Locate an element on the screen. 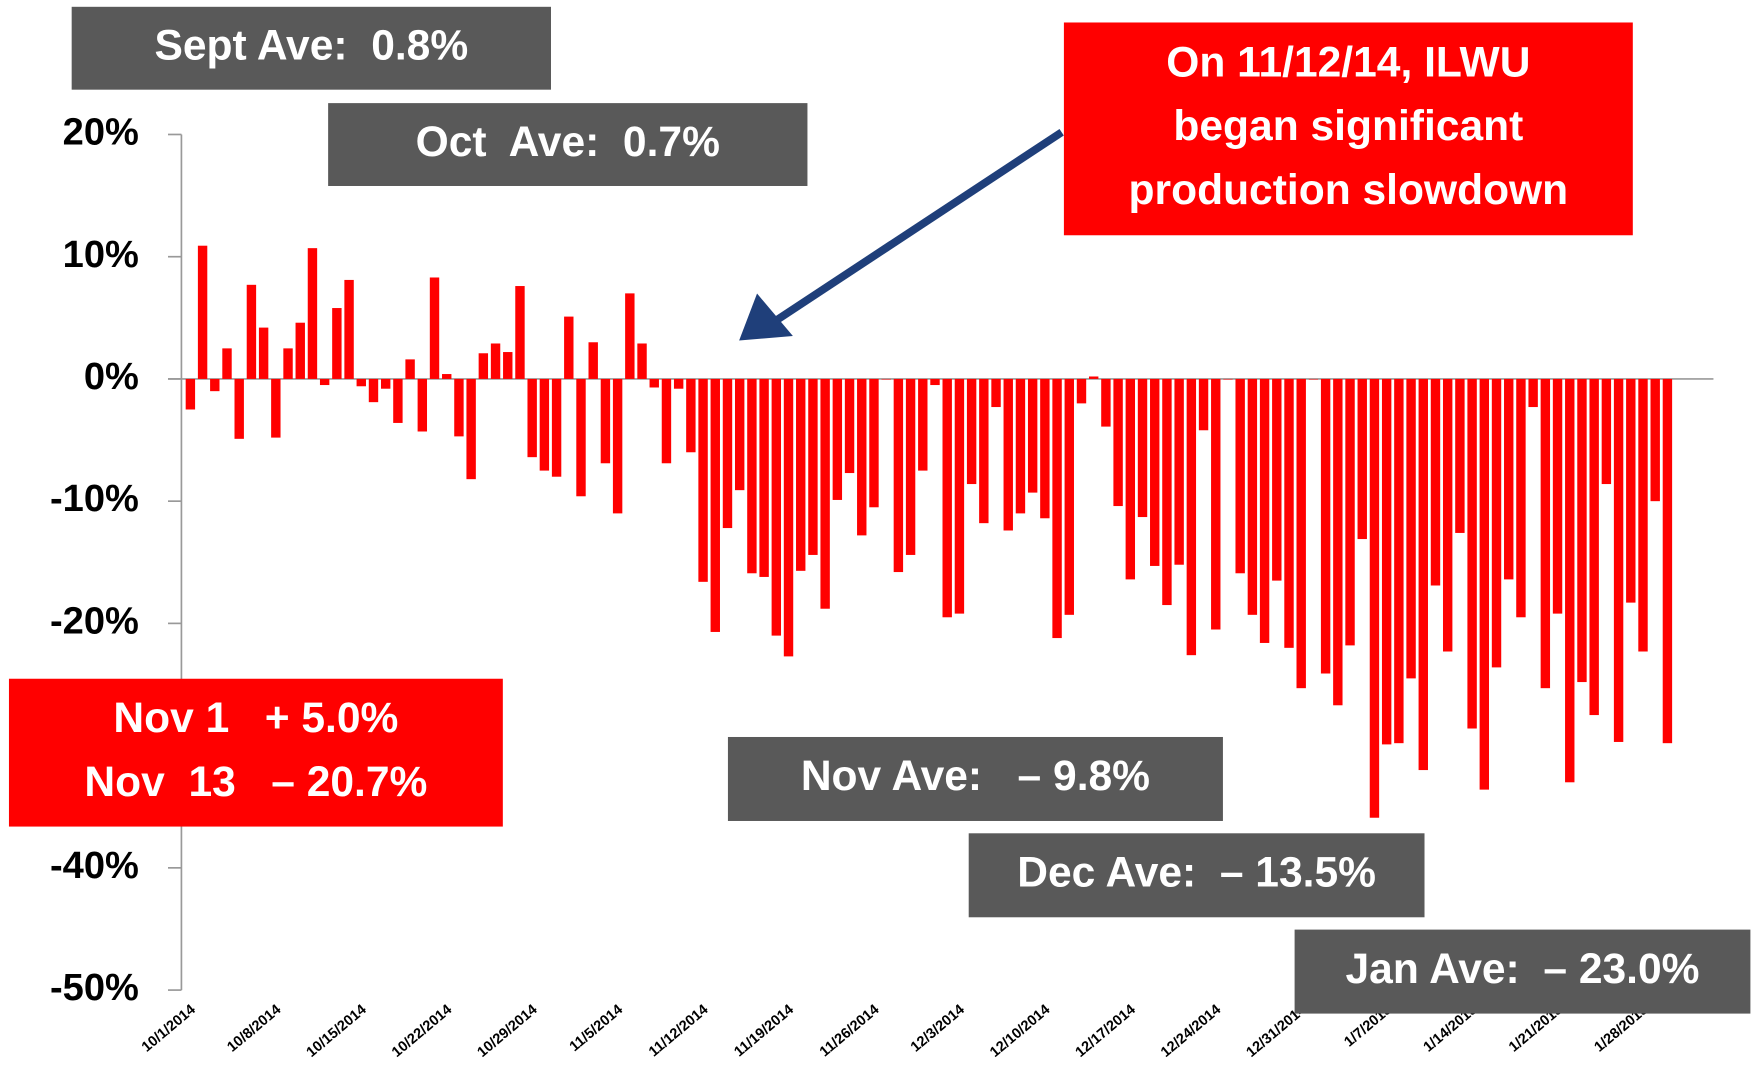 The image size is (1756, 1082). x-tick-label: 11/19/2014 is located at coordinates (764, 1030).